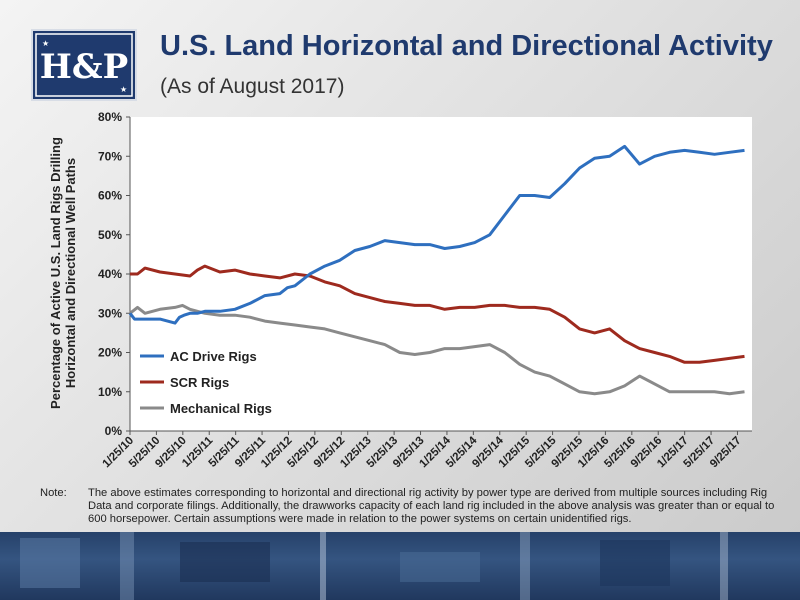 This screenshot has height=600, width=800. What do you see at coordinates (199, 382) in the screenshot?
I see `legend-label: SCR Rigs` at bounding box center [199, 382].